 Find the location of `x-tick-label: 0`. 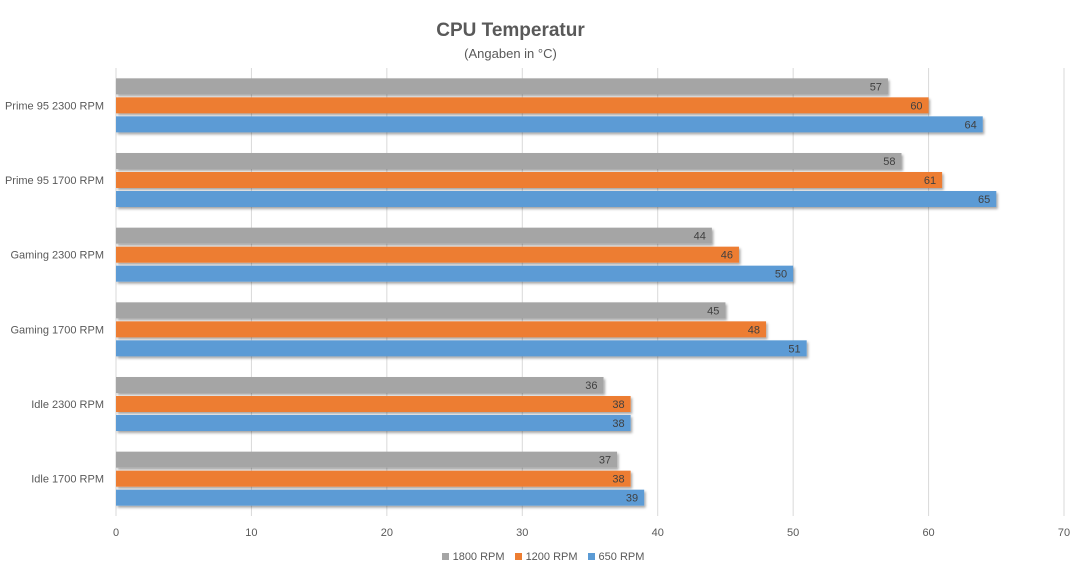

x-tick-label: 0 is located at coordinates (116, 533).